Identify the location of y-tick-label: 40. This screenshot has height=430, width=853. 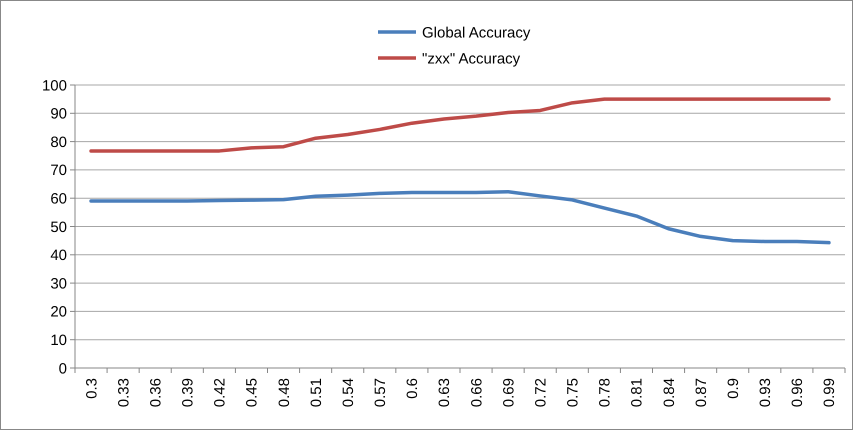
(58, 255).